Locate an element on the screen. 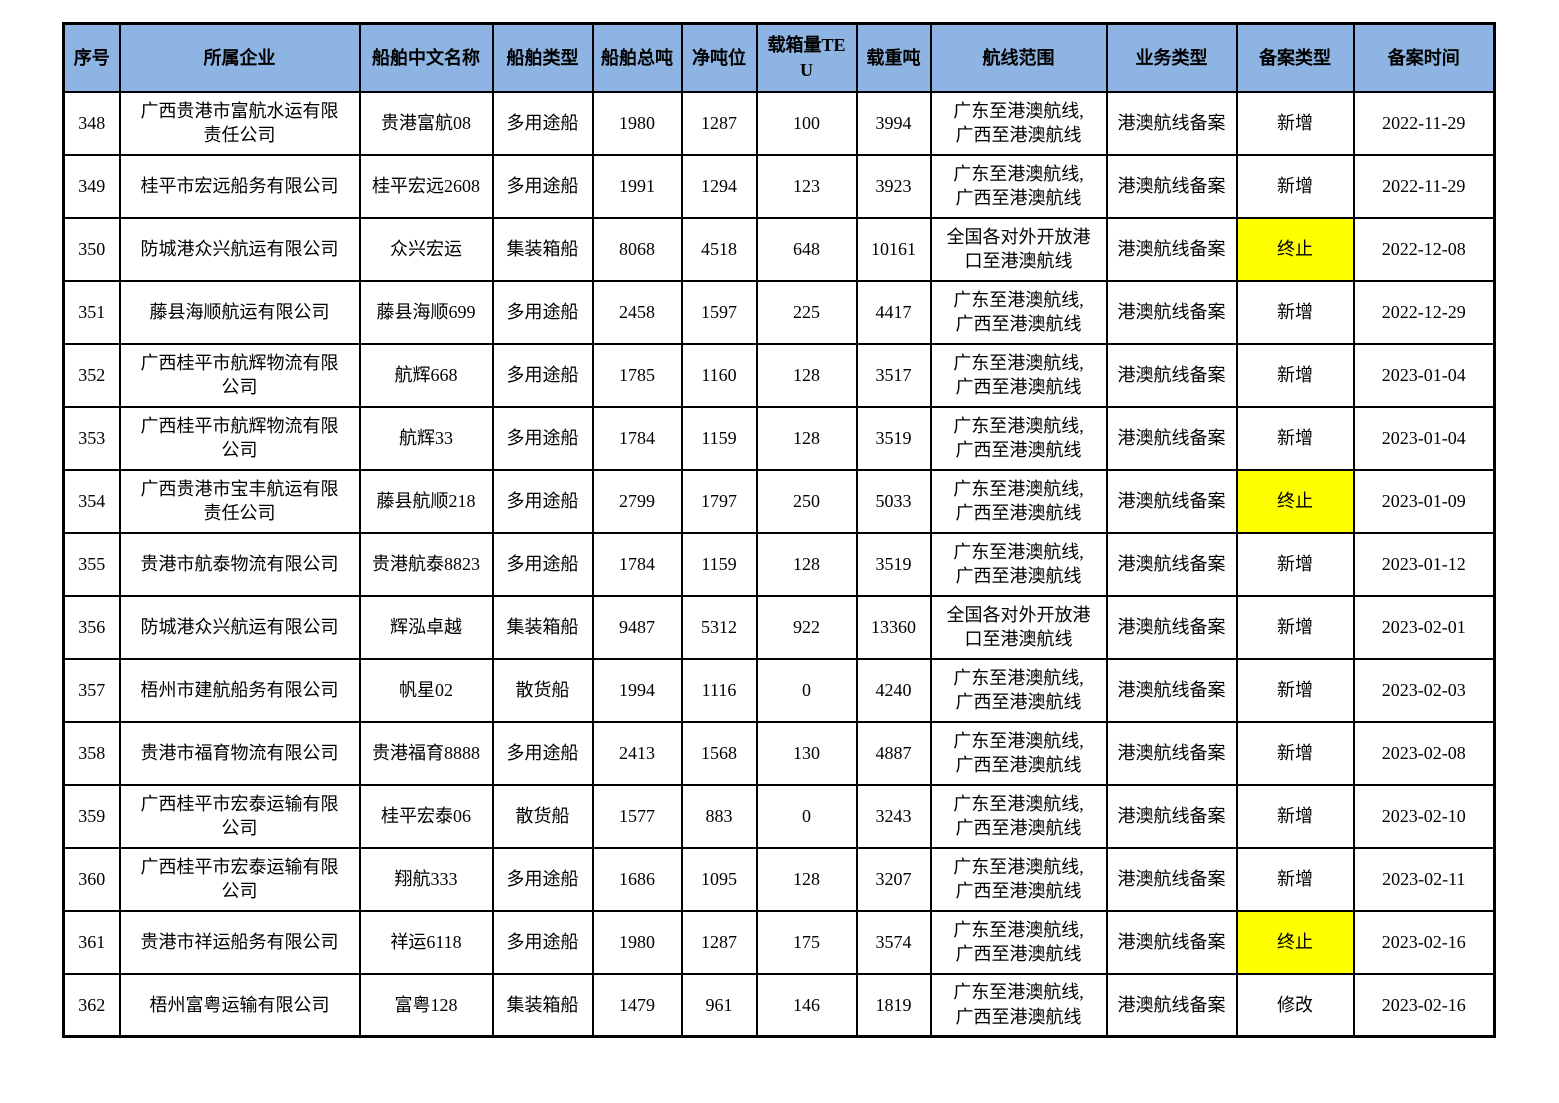 This screenshot has width=1559, height=1103. cell-ship-name: 辉泓卓越 is located at coordinates (426, 627).